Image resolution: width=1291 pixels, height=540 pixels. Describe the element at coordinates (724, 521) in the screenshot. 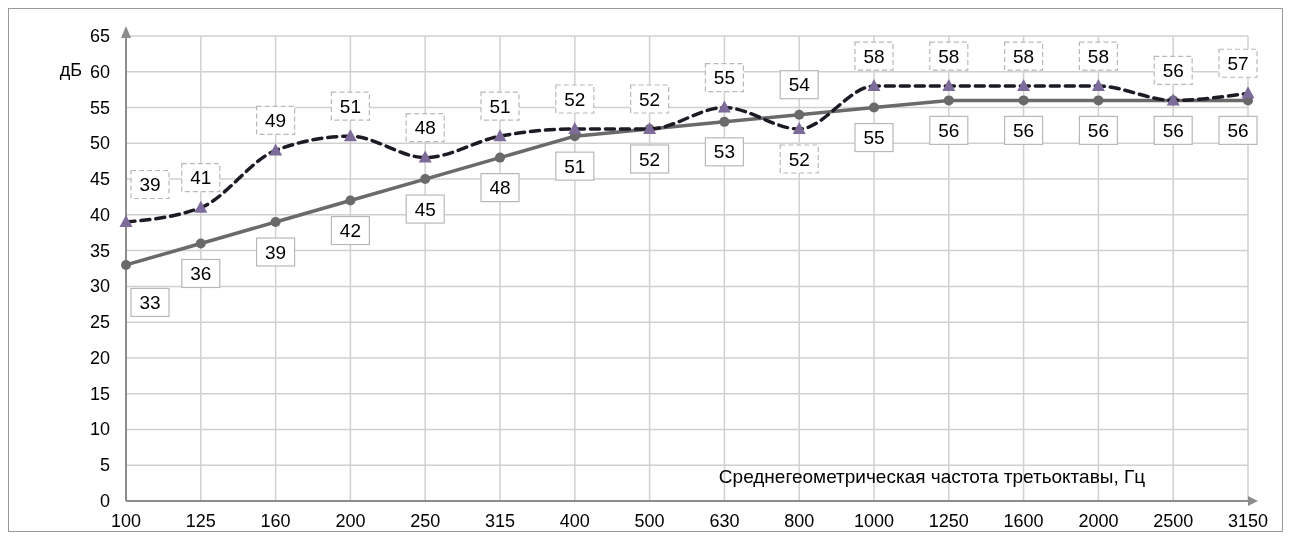

I see `x-tick-label: 630` at that location.